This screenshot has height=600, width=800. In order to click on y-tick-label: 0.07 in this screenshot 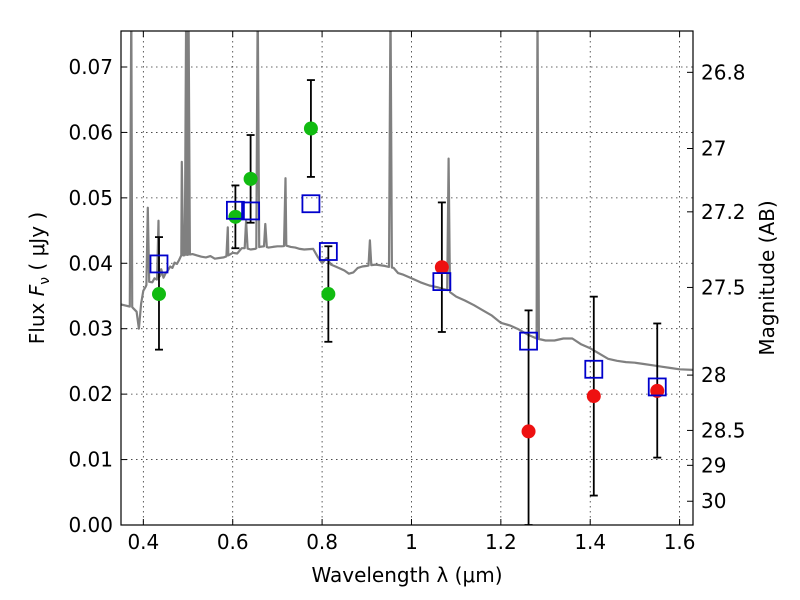, I will do `click(90, 67)`.